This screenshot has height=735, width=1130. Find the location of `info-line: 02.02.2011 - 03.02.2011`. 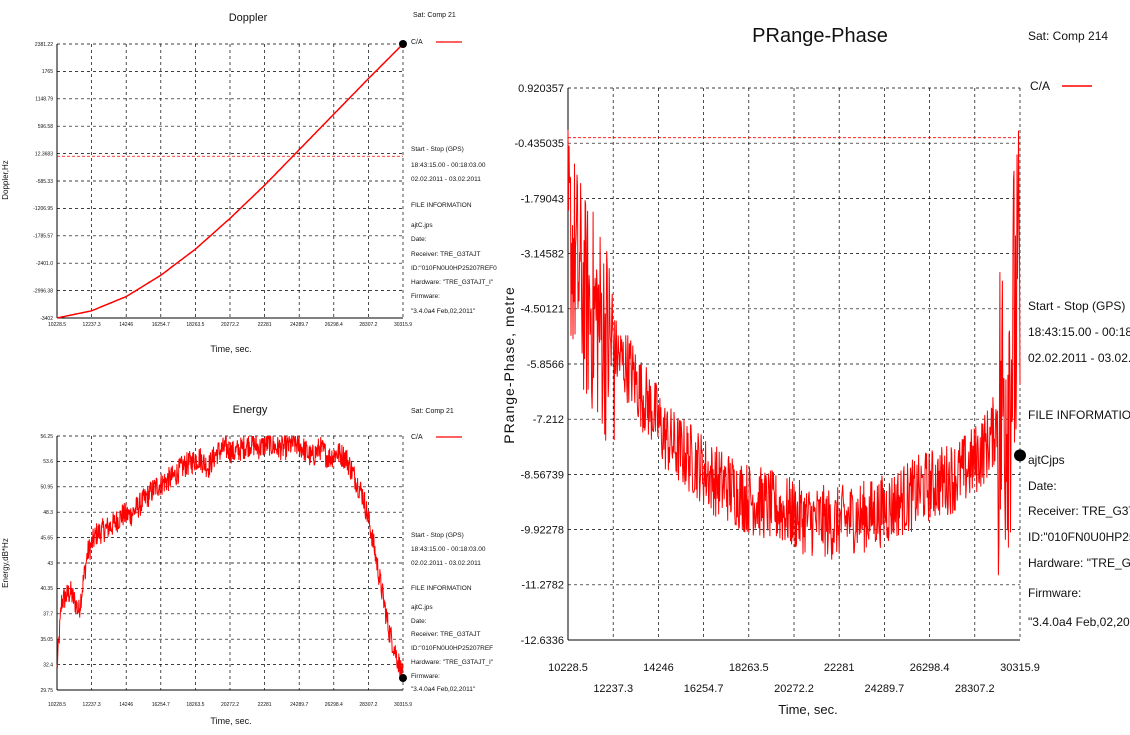

info-line: 02.02.2011 - 03.02.2011 is located at coordinates (446, 179).